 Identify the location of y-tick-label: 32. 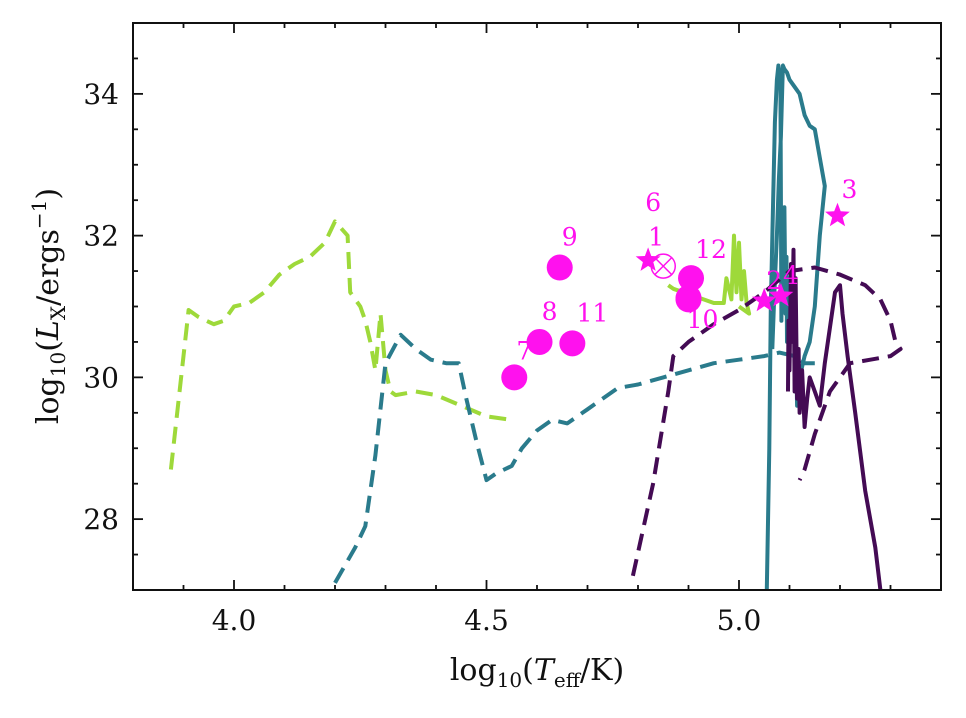
(101, 236).